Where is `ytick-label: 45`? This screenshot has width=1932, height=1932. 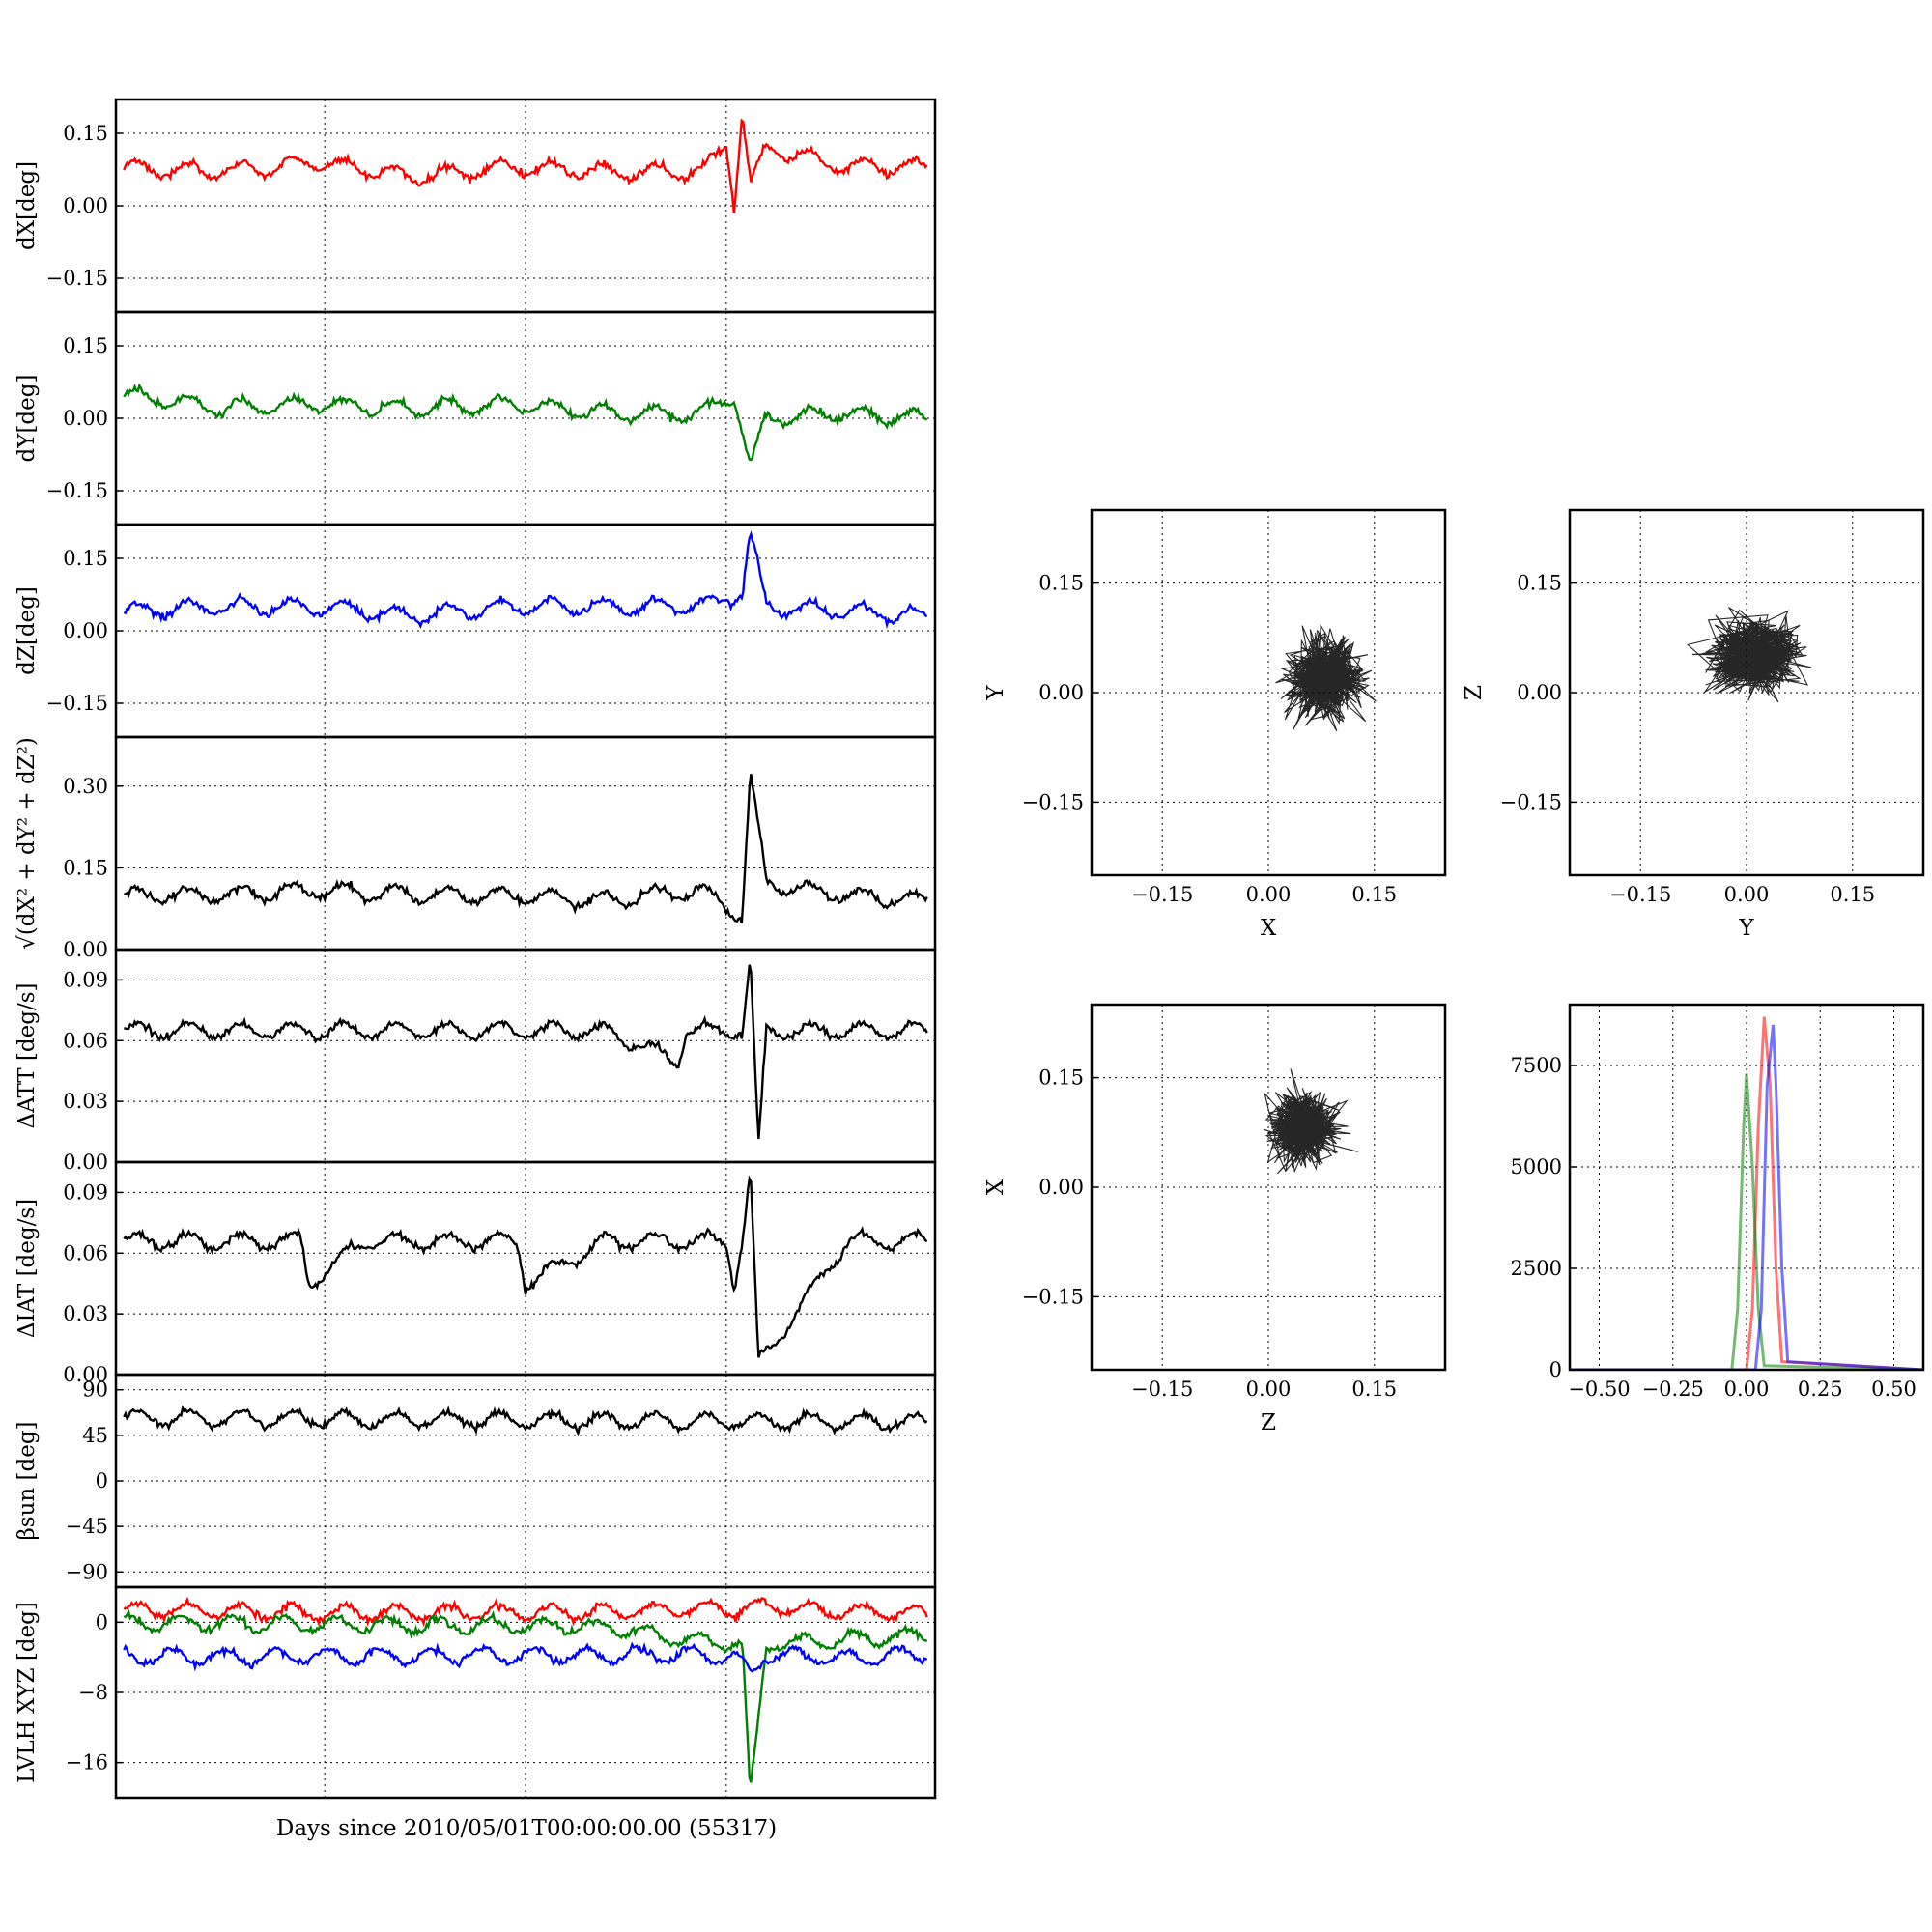 ytick-label: 45 is located at coordinates (95, 1435).